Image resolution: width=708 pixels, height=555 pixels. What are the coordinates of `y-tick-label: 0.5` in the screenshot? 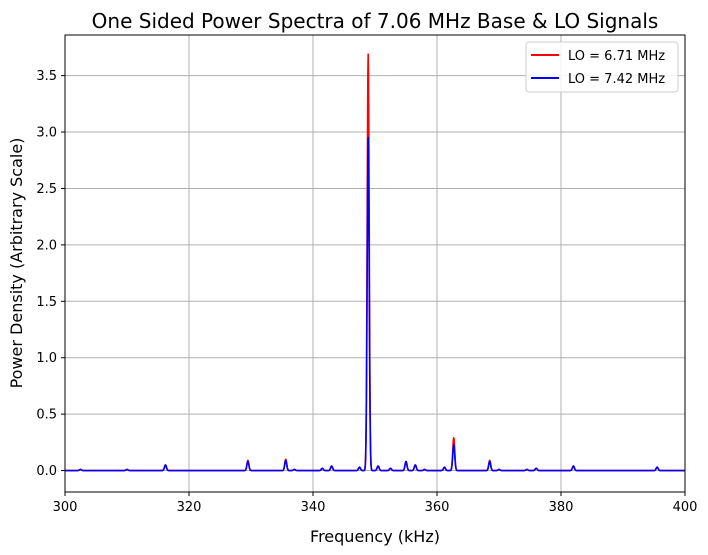 It's located at (46, 415).